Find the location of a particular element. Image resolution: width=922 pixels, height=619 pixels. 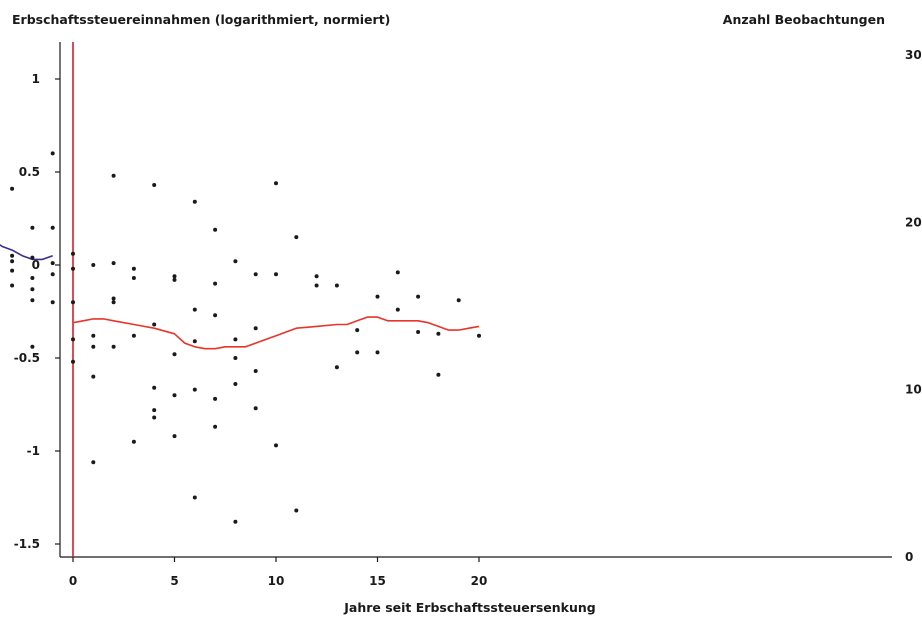

y-tick-label: 0.5 is located at coordinates (29, 172).